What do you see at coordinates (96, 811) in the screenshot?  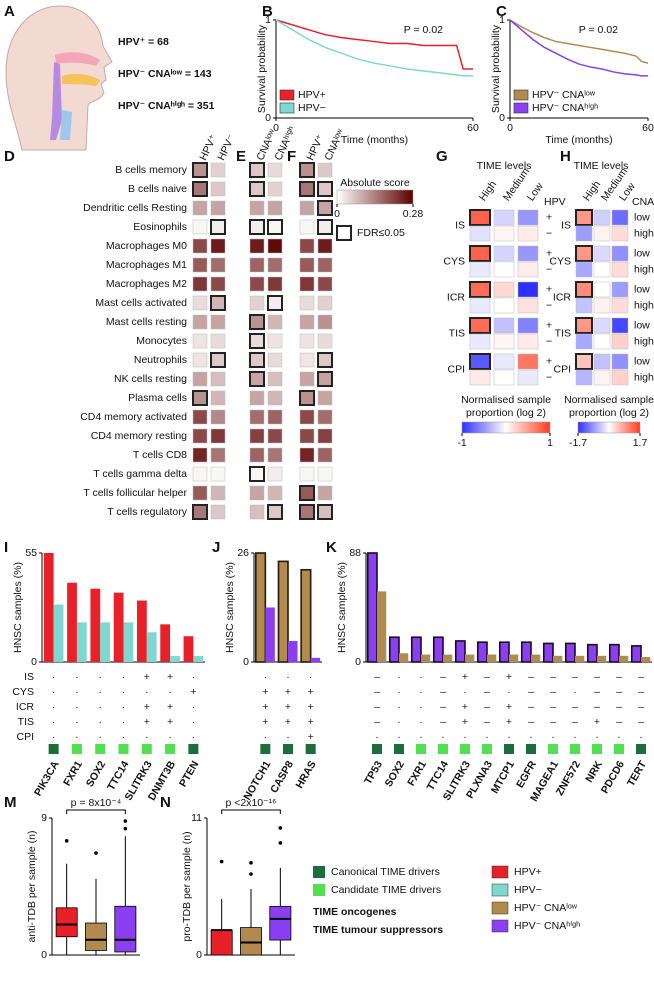 I see `significance-bracket` at bounding box center [96, 811].